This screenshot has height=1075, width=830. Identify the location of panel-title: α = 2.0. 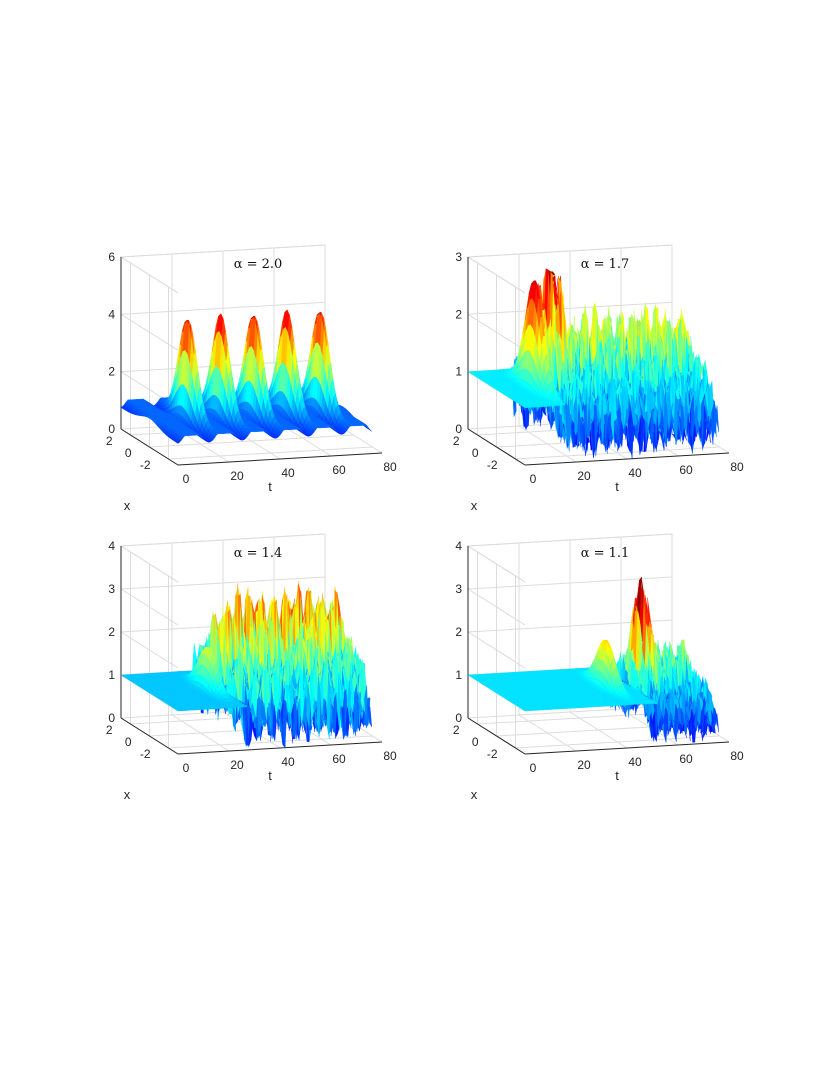
(258, 264).